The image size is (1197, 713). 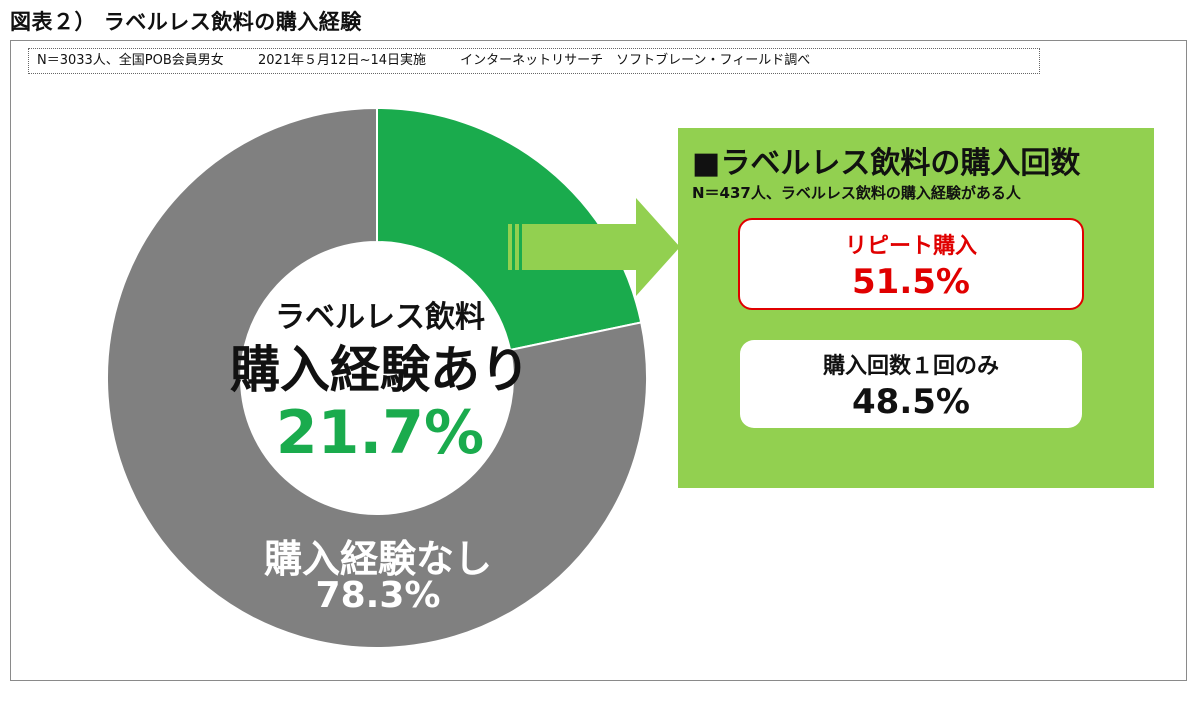 I want to click on arrow-head, so click(x=601, y=247).